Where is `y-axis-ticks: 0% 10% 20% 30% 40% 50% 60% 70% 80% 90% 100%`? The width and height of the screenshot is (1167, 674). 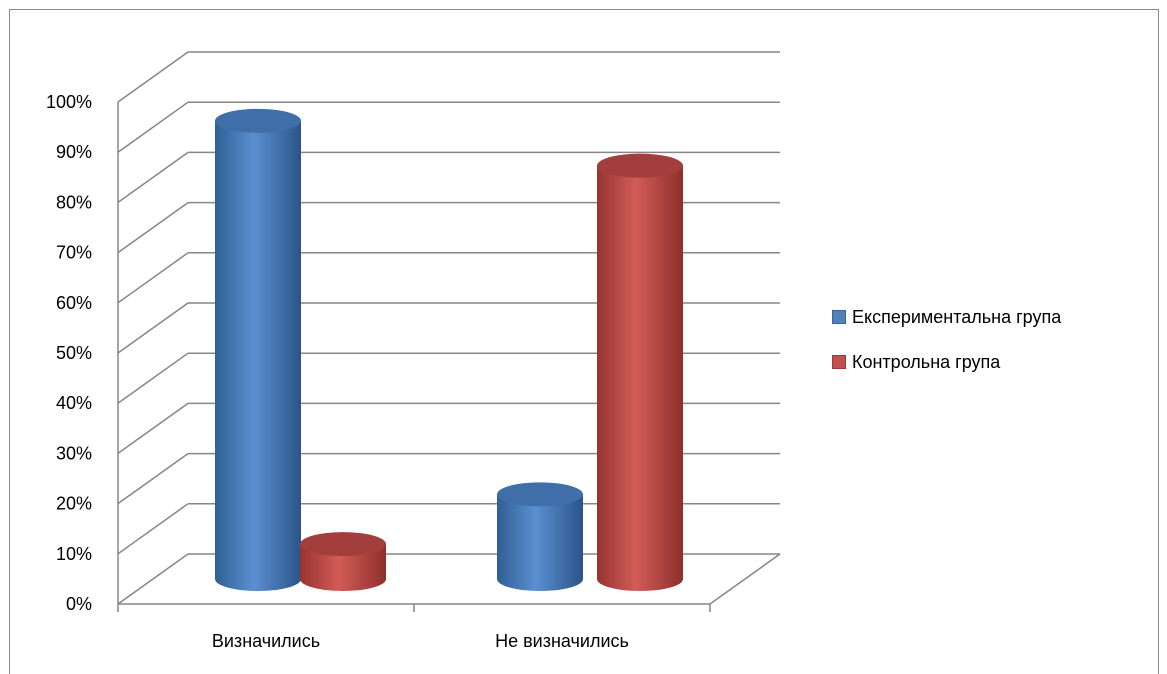
y-axis-ticks: 0% 10% 20% 30% 40% 50% 60% 70% 80% 90% 100% is located at coordinates (69, 353).